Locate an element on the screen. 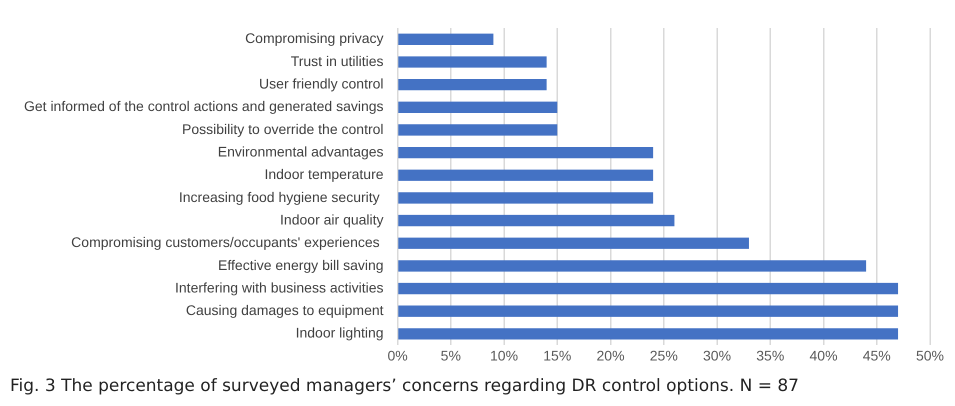  x-tick-label: 50% is located at coordinates (930, 355).